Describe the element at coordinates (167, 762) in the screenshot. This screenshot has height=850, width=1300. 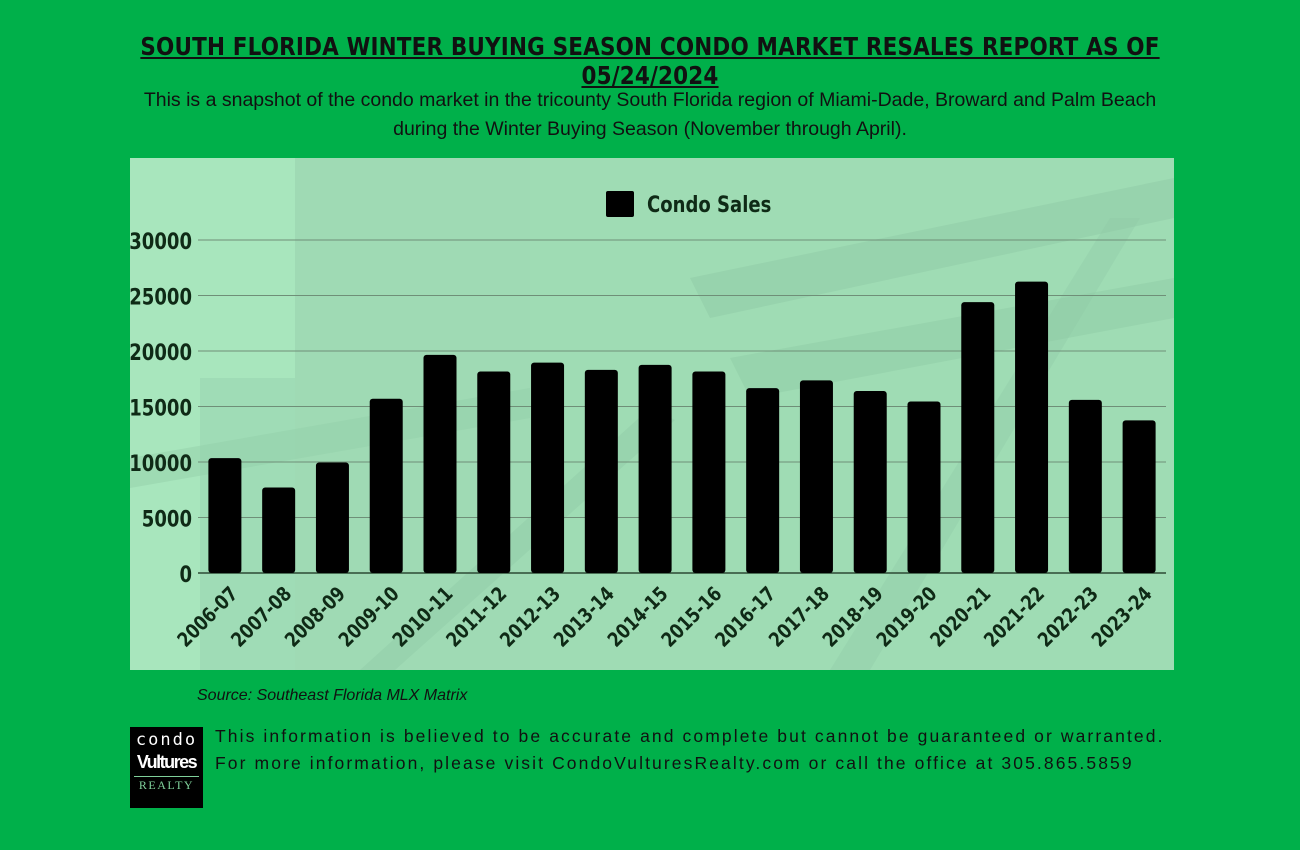
I see `logo-line-2: Vultures` at that location.